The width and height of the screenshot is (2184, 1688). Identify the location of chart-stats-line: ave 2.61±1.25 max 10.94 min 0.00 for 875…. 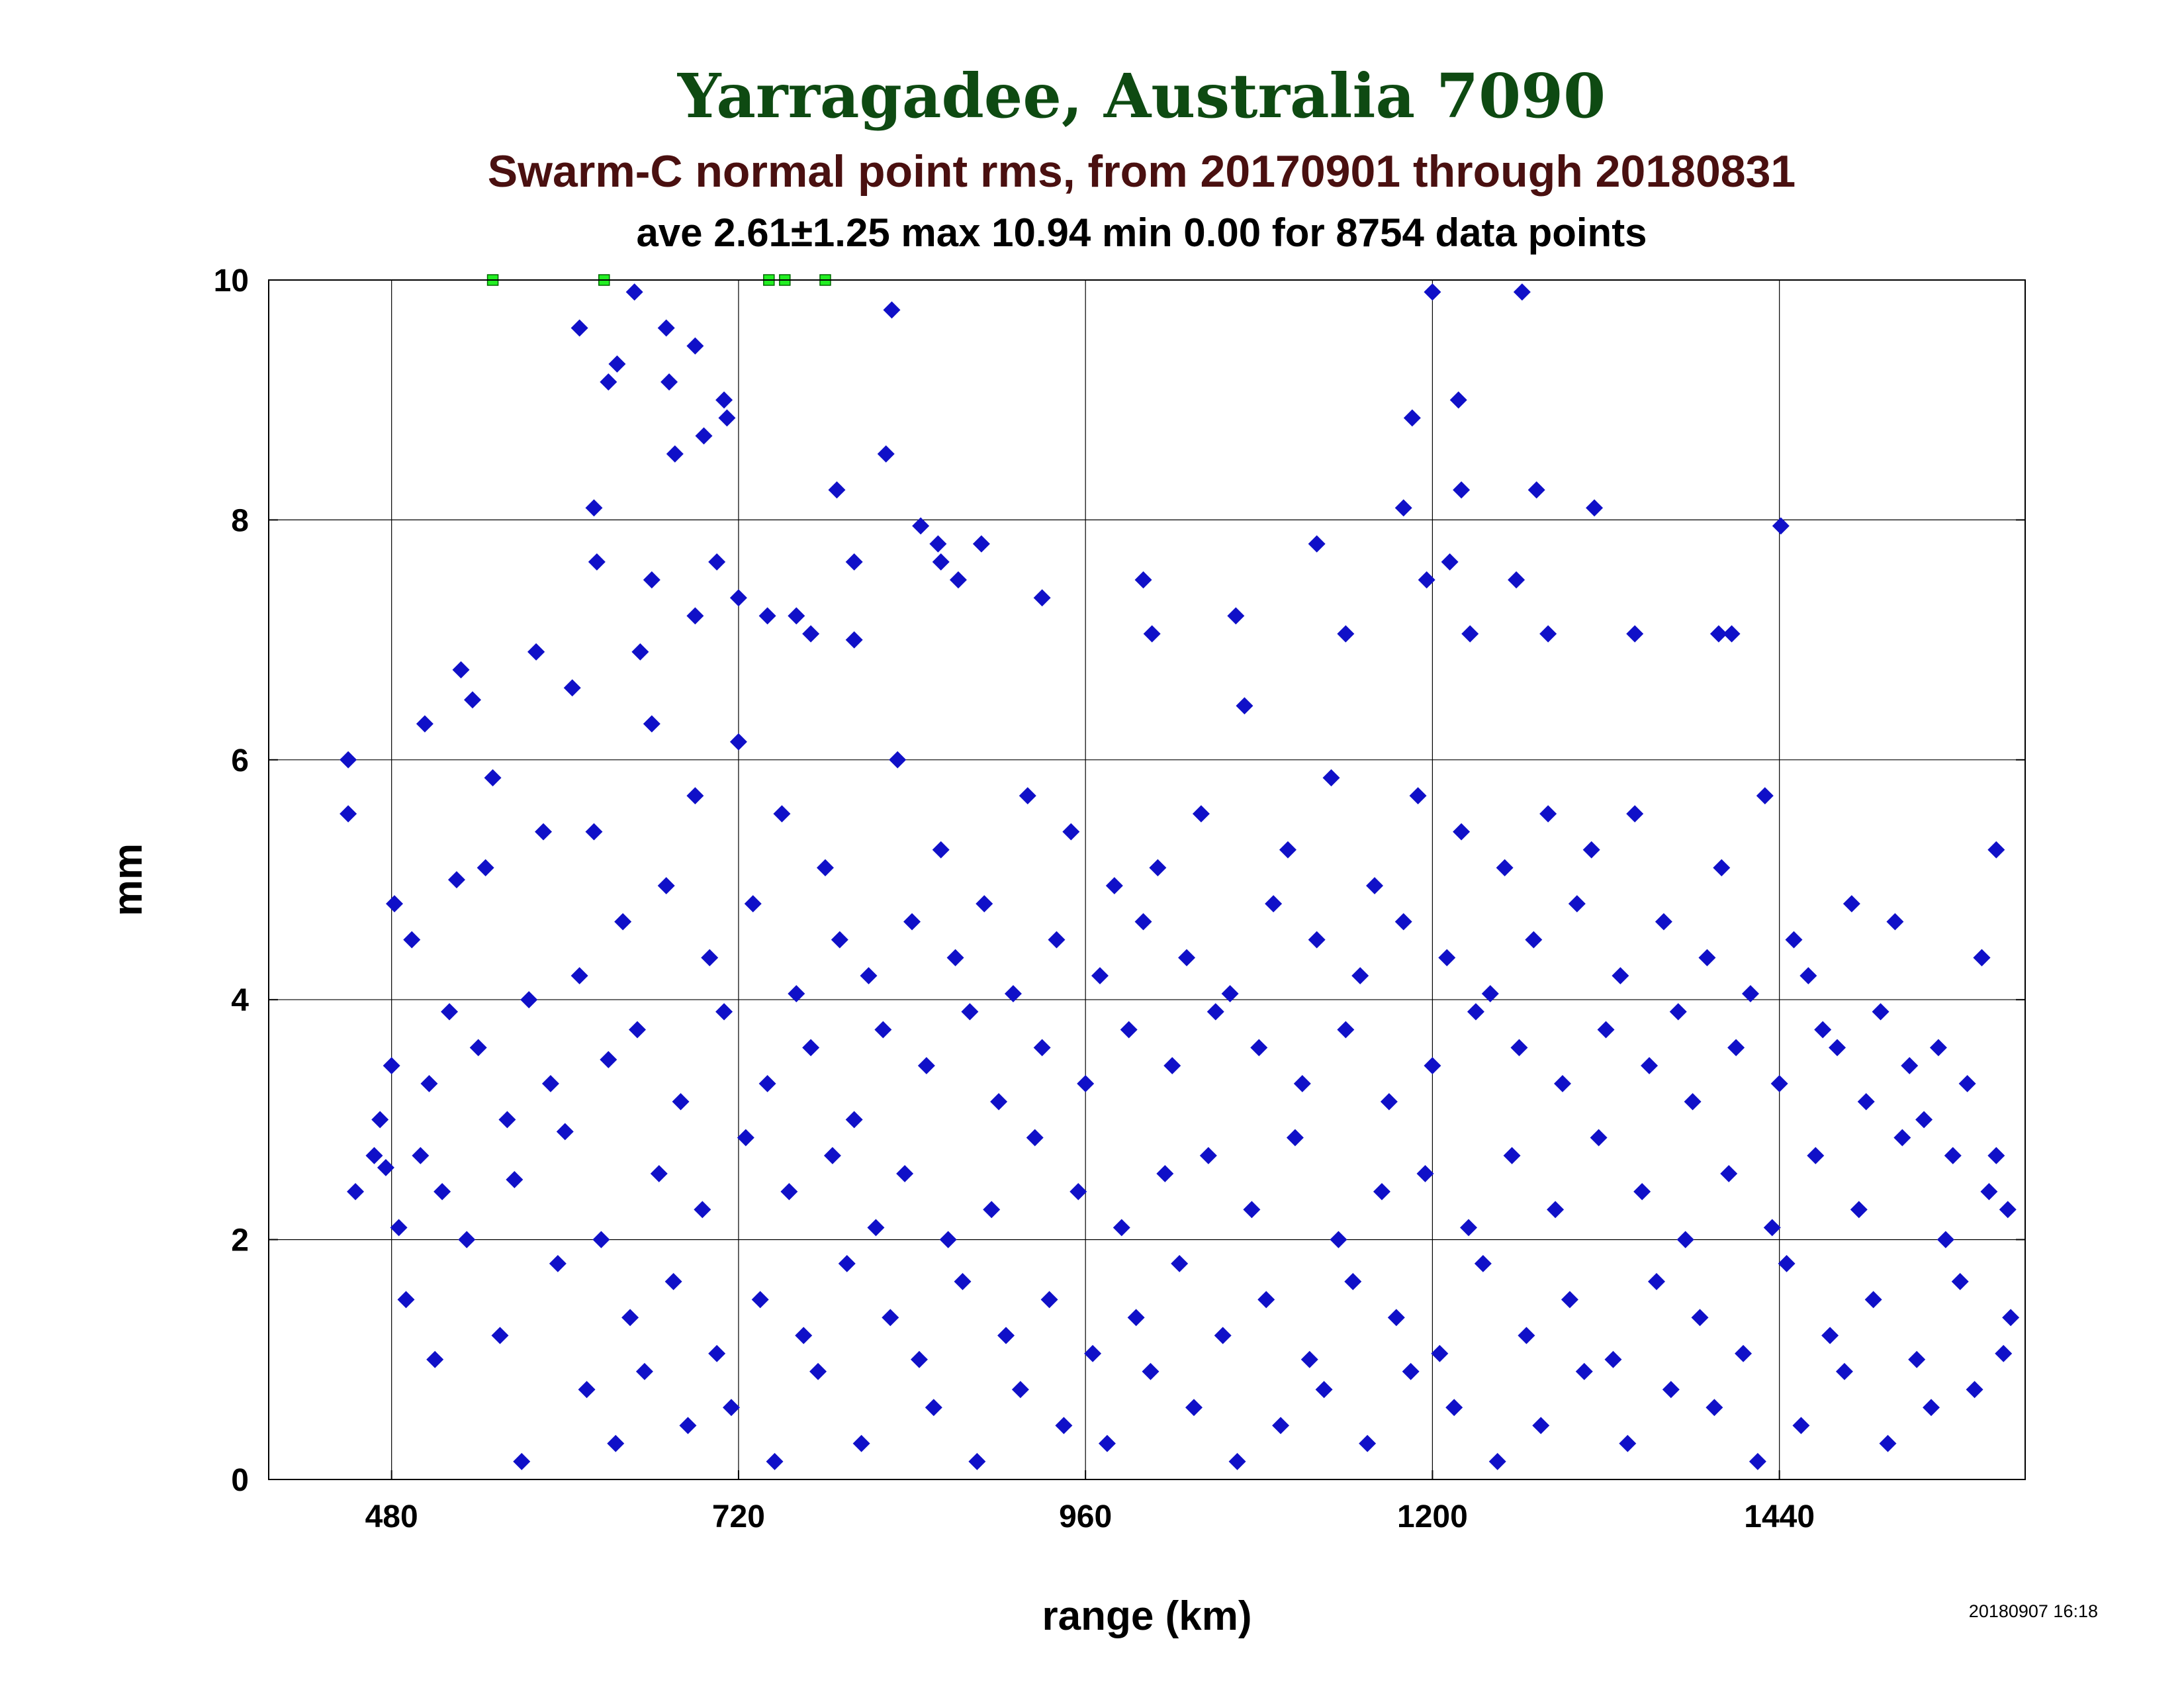
(1141, 233).